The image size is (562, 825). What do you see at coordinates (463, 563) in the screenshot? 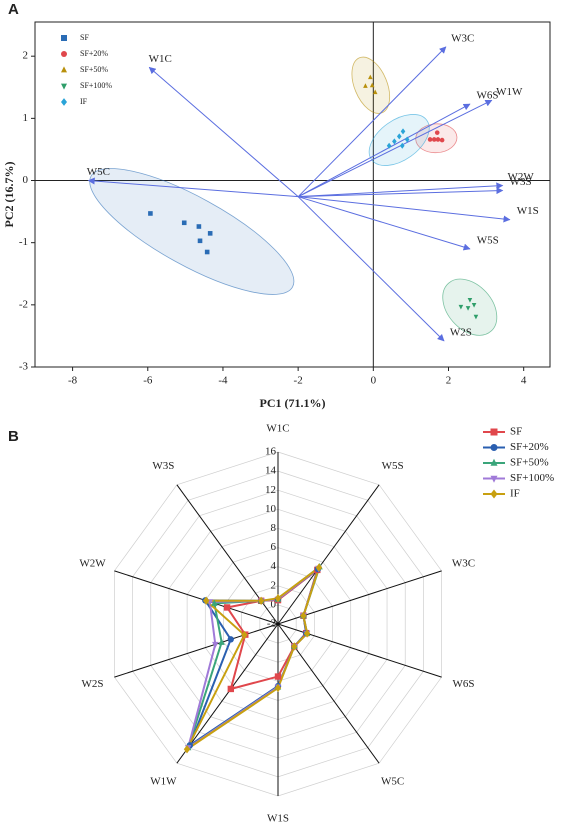
I see `category-label: W3C` at bounding box center [463, 563].